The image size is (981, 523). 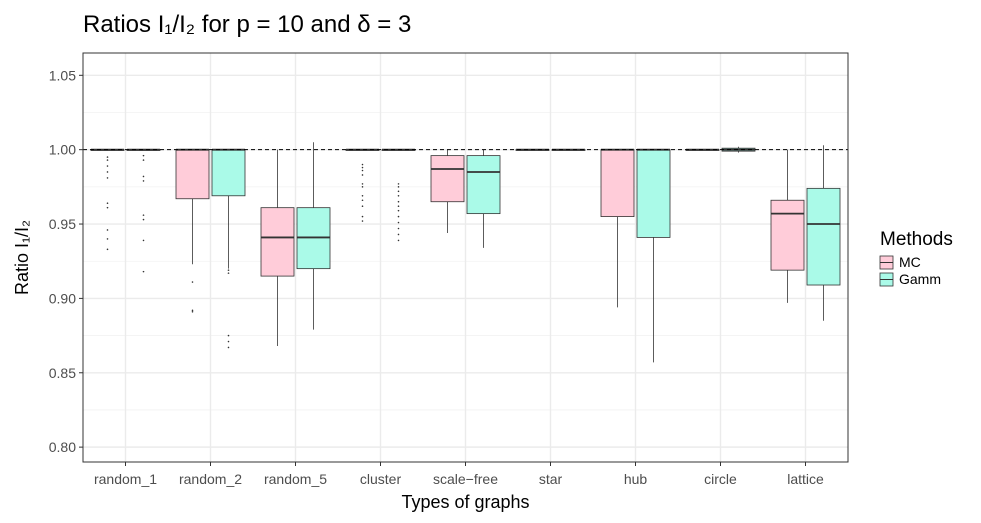 I want to click on x-tick-label: scale−free, so click(x=465, y=479).